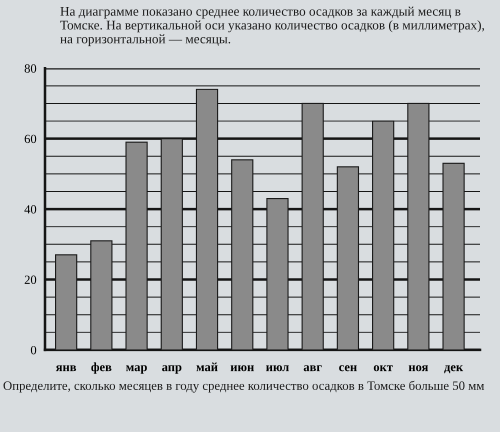 The image size is (500, 432). I want to click on x-tick-label: фев, so click(101, 368).